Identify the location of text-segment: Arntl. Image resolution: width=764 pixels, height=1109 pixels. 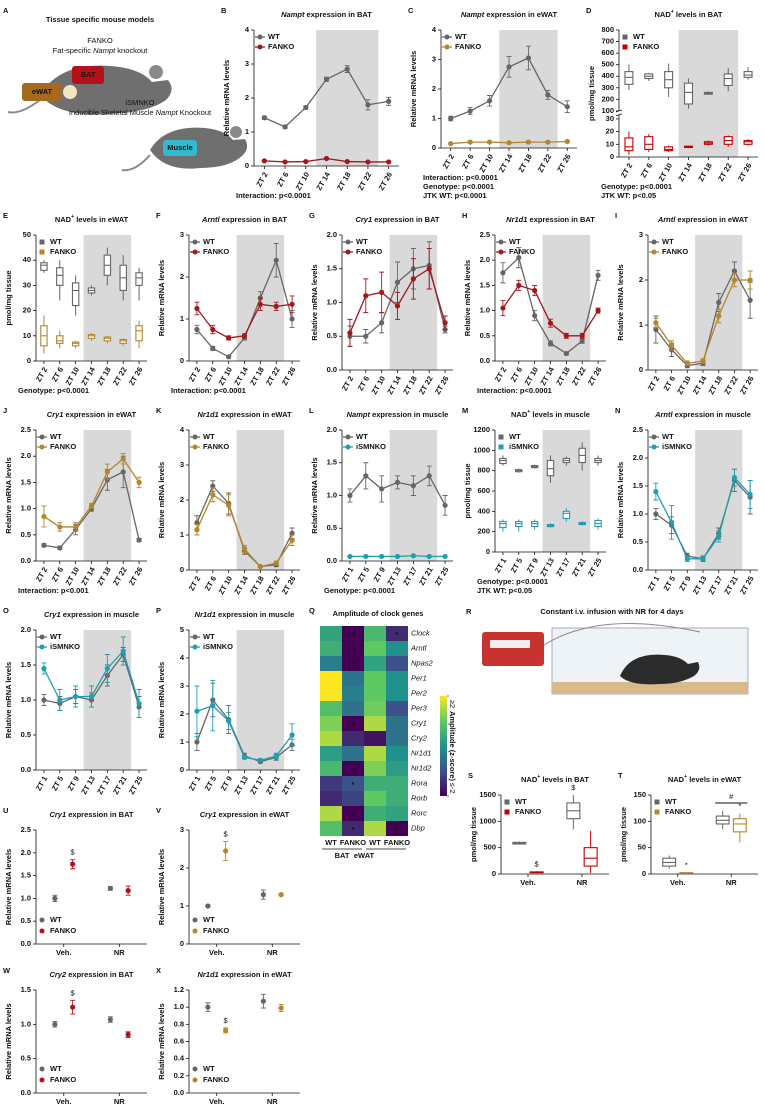
(210, 219).